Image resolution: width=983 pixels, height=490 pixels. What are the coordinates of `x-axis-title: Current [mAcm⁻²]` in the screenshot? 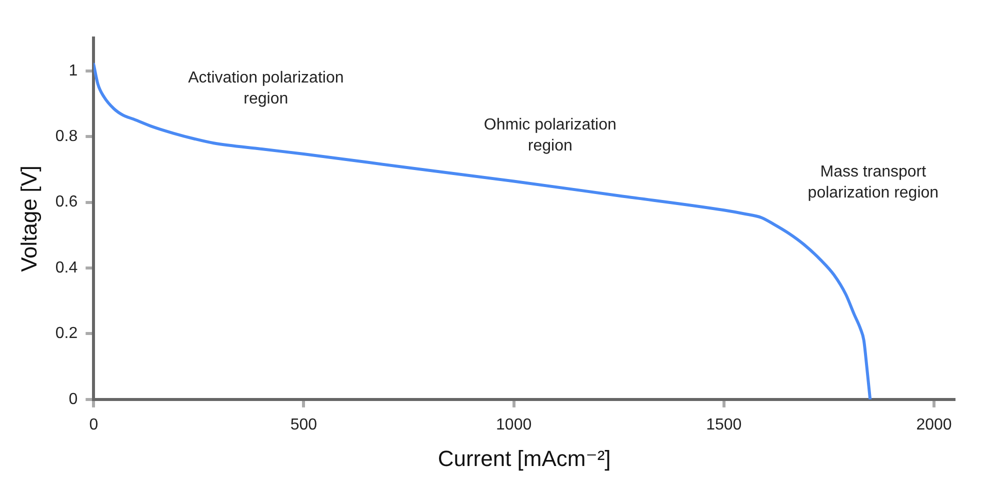 It's located at (524, 458).